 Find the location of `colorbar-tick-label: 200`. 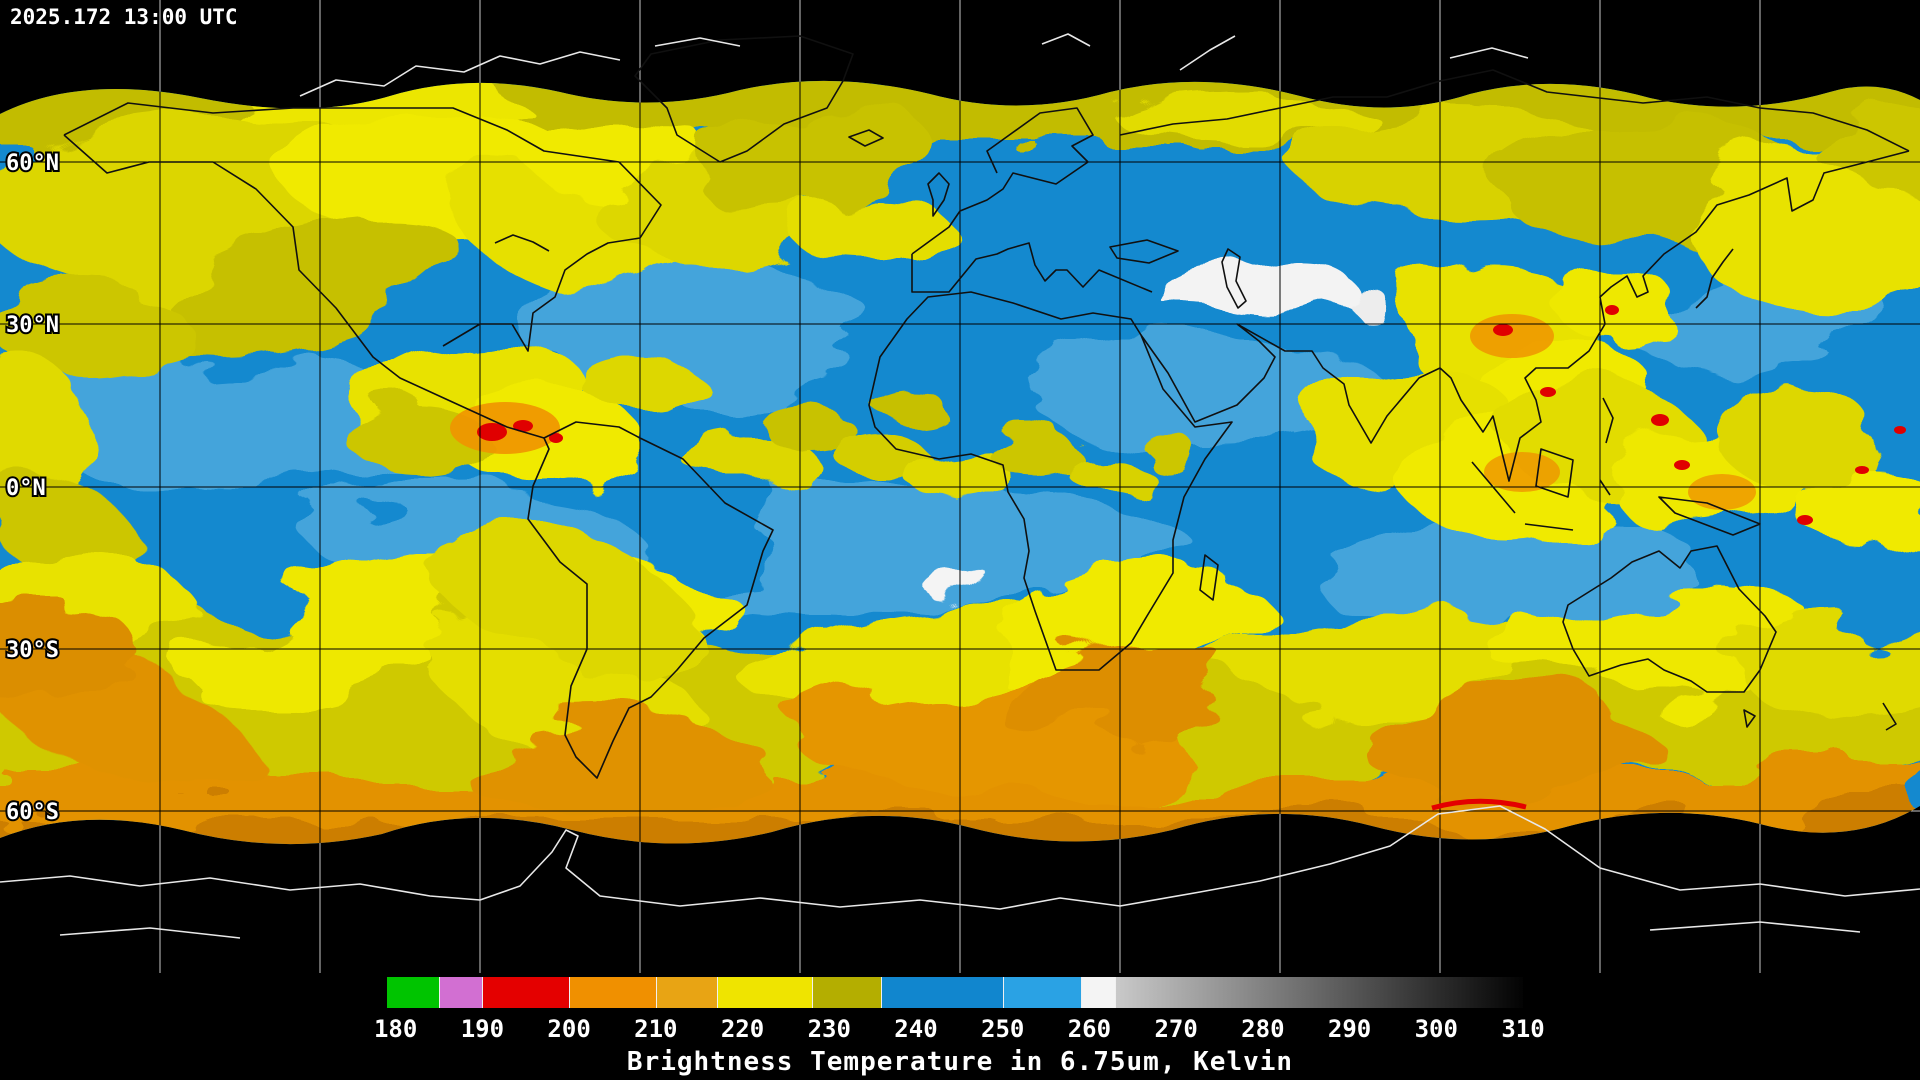

colorbar-tick-label: 200 is located at coordinates (569, 1029).